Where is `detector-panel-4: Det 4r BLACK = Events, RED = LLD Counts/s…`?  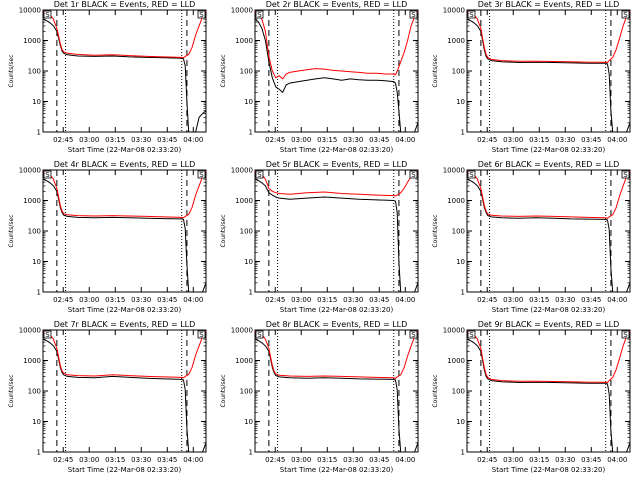 detector-panel-4: Det 4r BLACK = Events, RED = LLD Counts/s… is located at coordinates (107, 237).